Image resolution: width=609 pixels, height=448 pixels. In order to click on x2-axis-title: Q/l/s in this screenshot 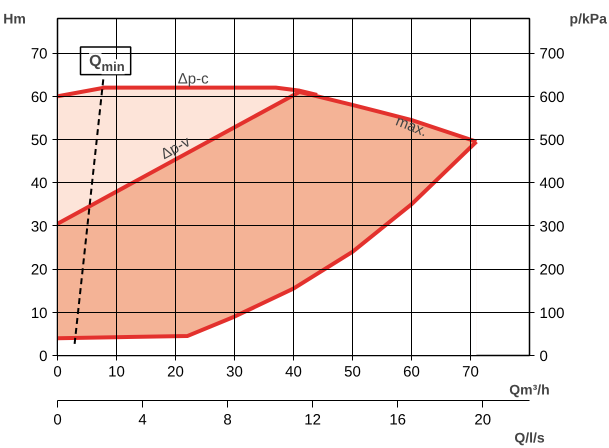, I will do `click(529, 438)`.